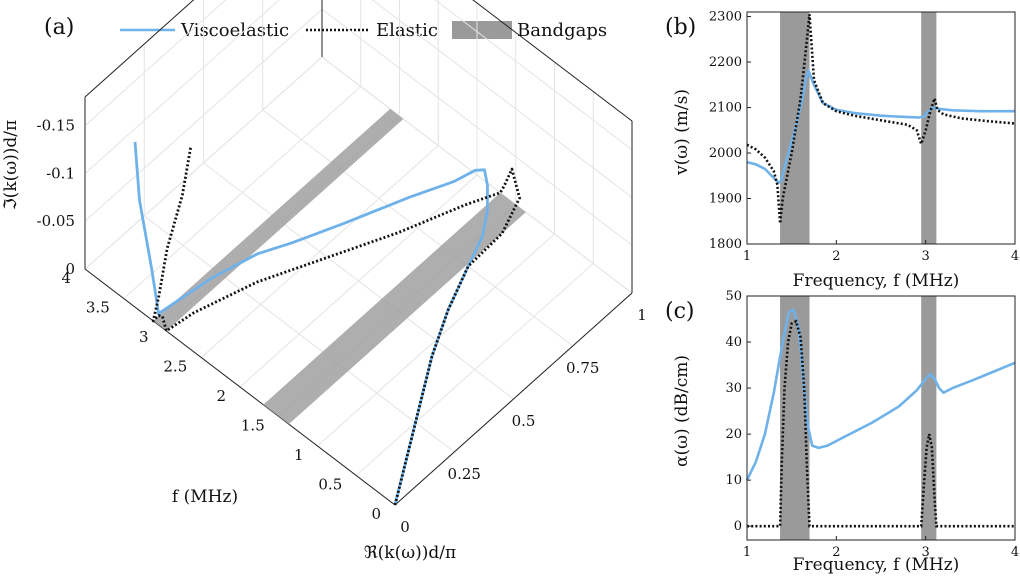  What do you see at coordinates (407, 30) in the screenshot?
I see `legend-elastic-label: Elastic` at bounding box center [407, 30].